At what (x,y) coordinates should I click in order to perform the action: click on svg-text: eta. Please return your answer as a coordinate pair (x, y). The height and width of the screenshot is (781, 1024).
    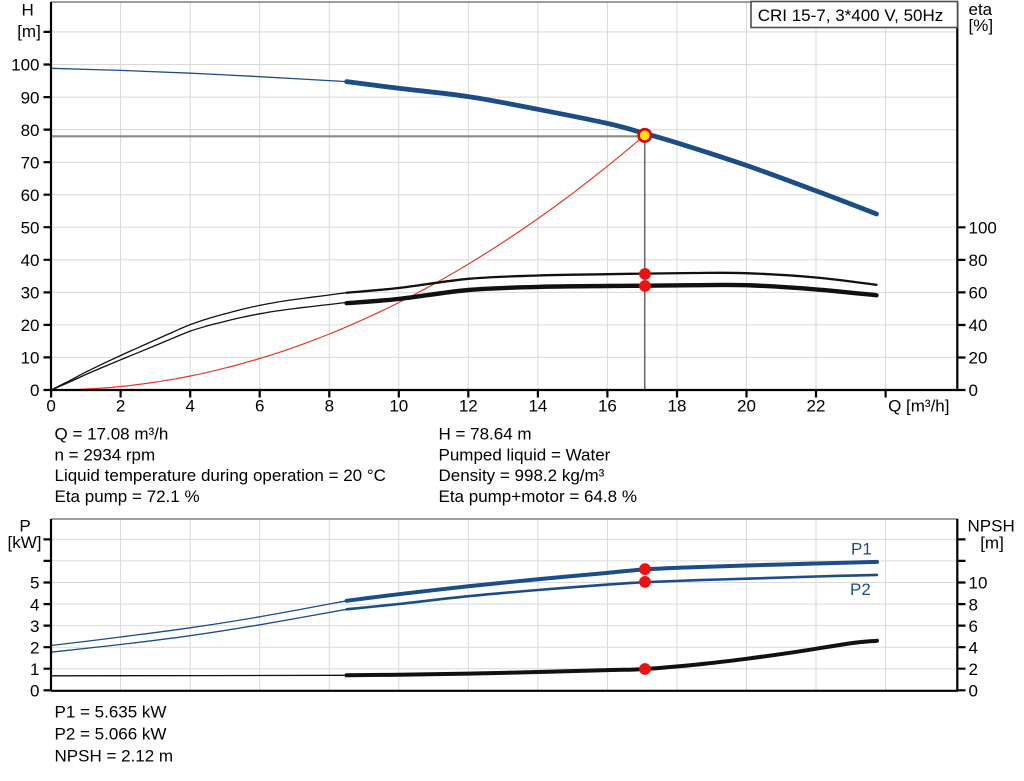
    Looking at the image, I should click on (981, 9).